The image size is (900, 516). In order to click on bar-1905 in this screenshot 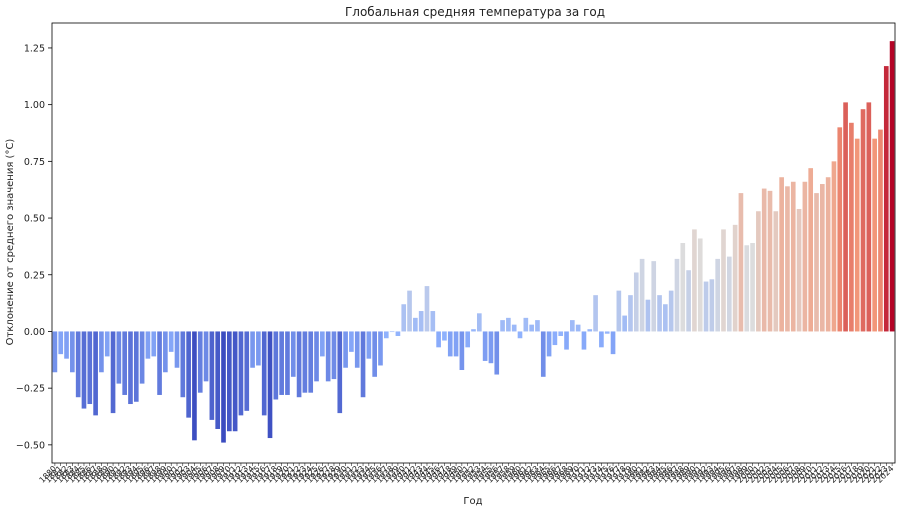, I will do `click(200, 362)`.